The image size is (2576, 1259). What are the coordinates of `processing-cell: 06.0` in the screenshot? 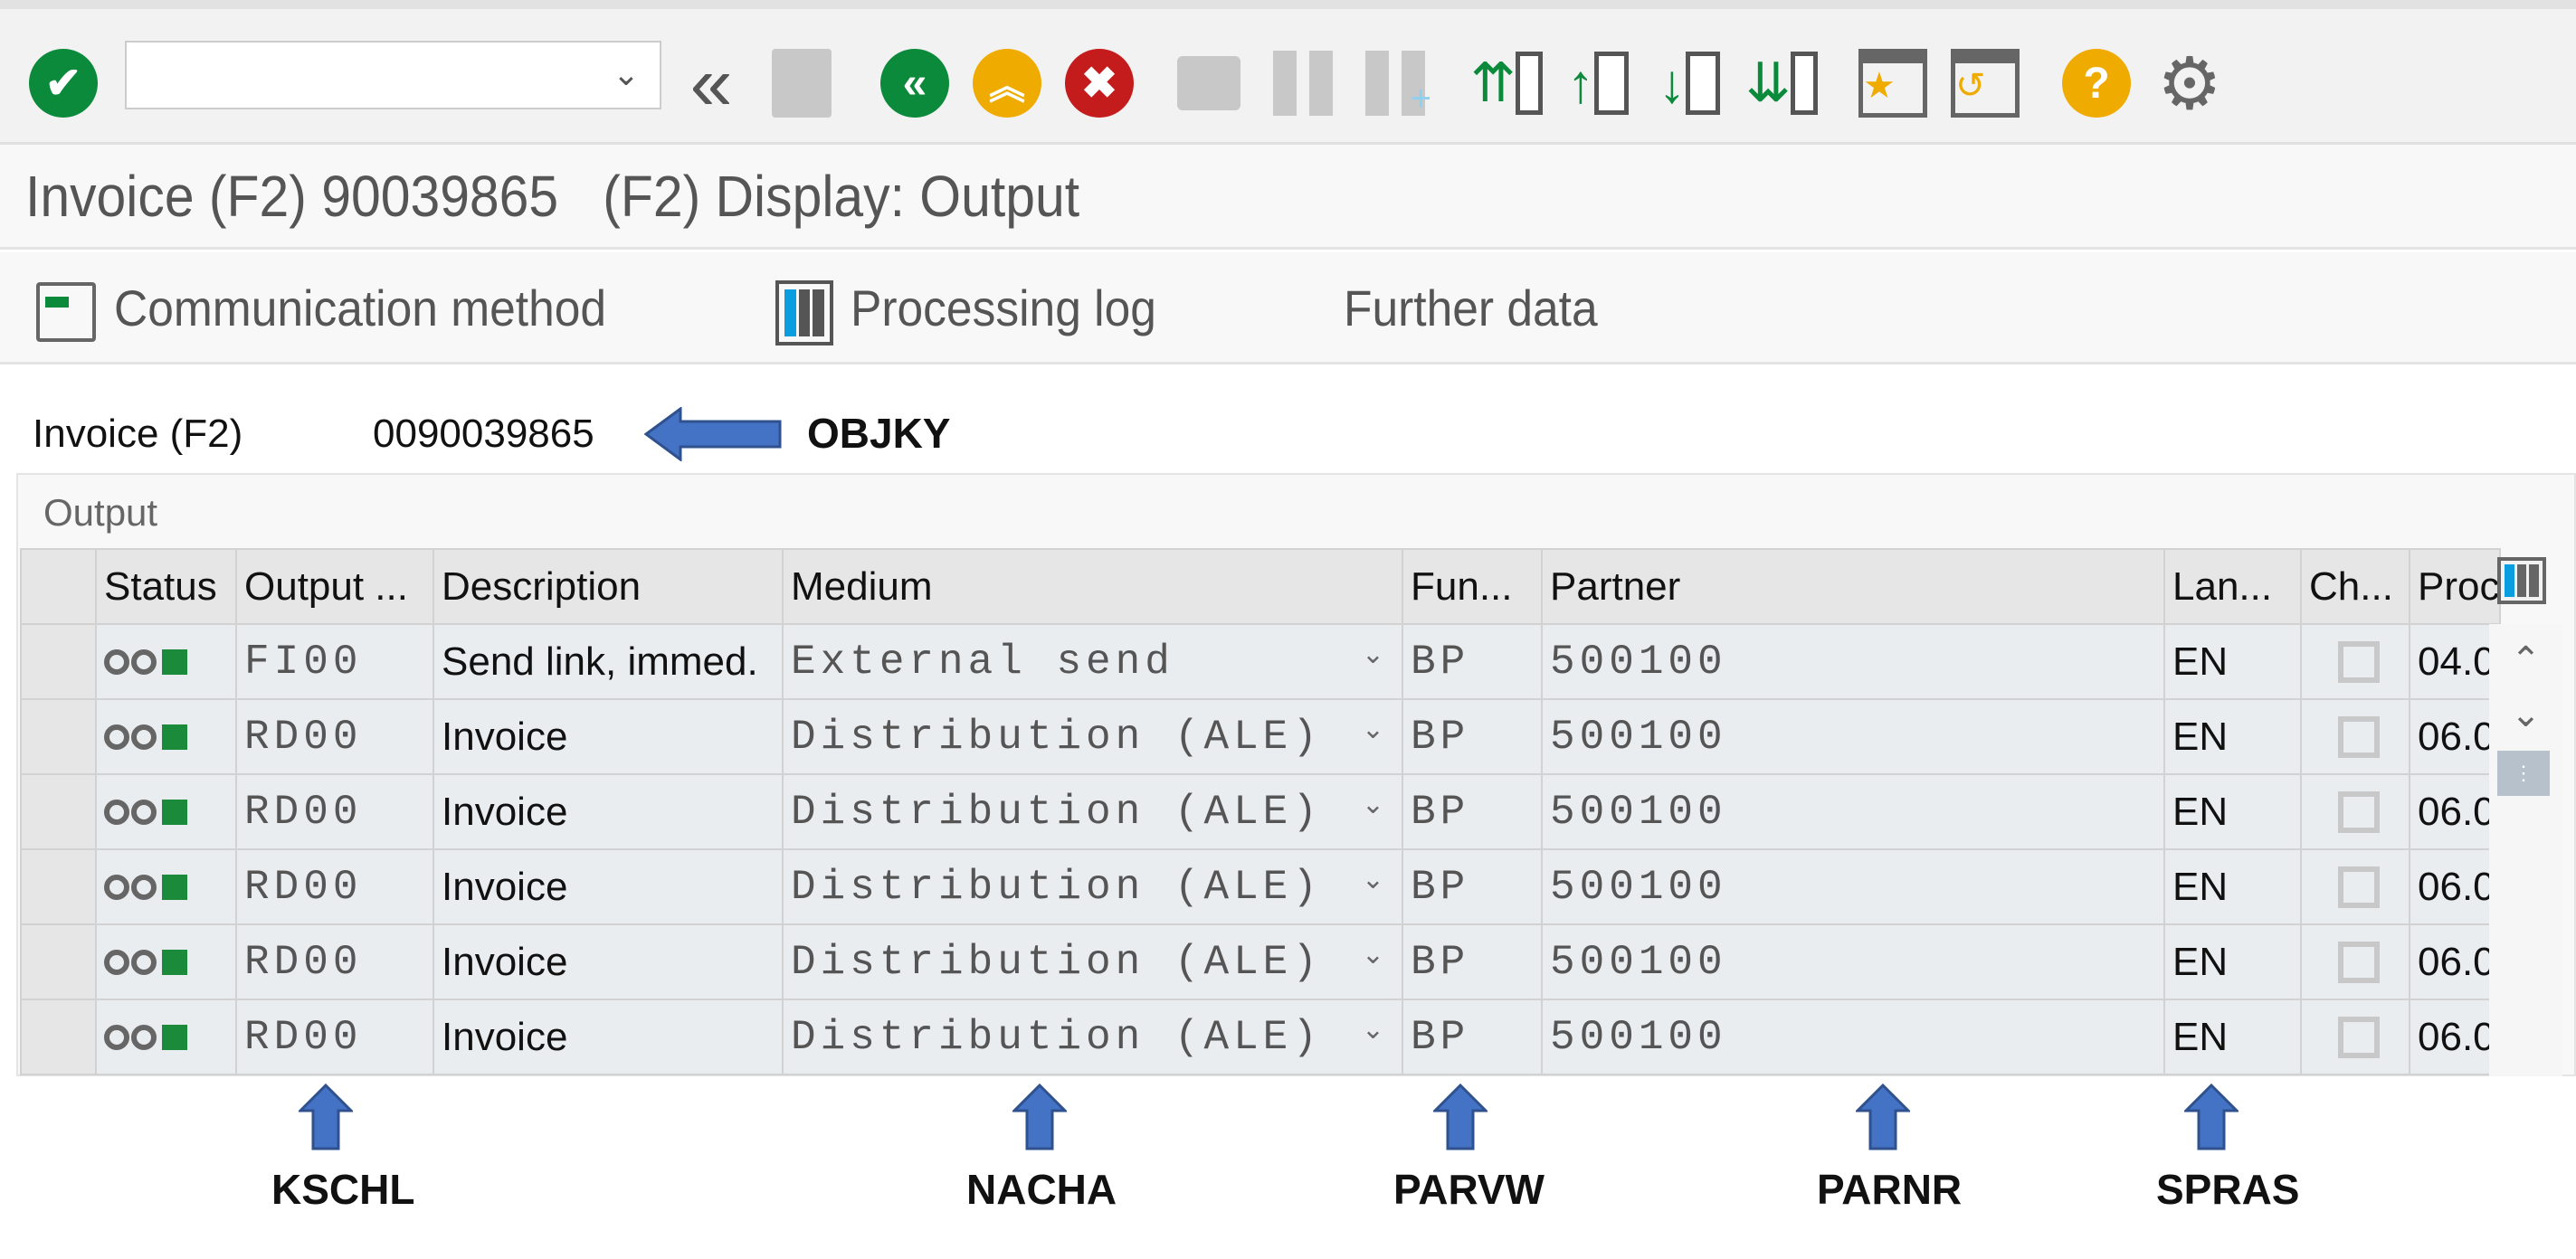 It's located at (2455, 1037).